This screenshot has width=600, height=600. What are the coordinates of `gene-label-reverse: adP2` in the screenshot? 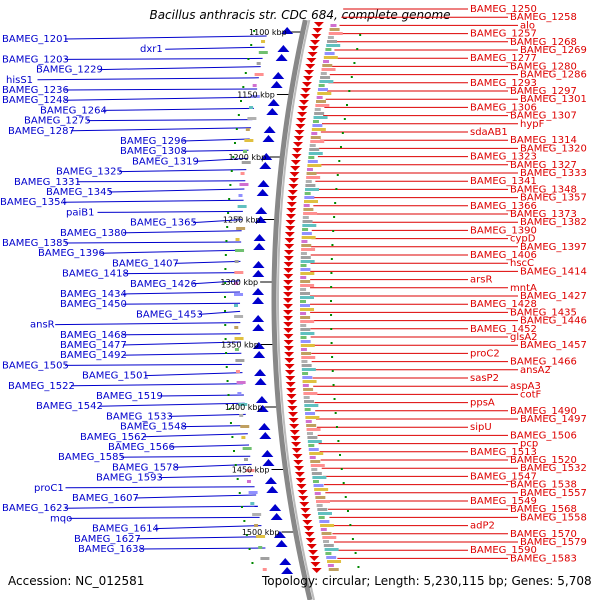 It's located at (482, 526).